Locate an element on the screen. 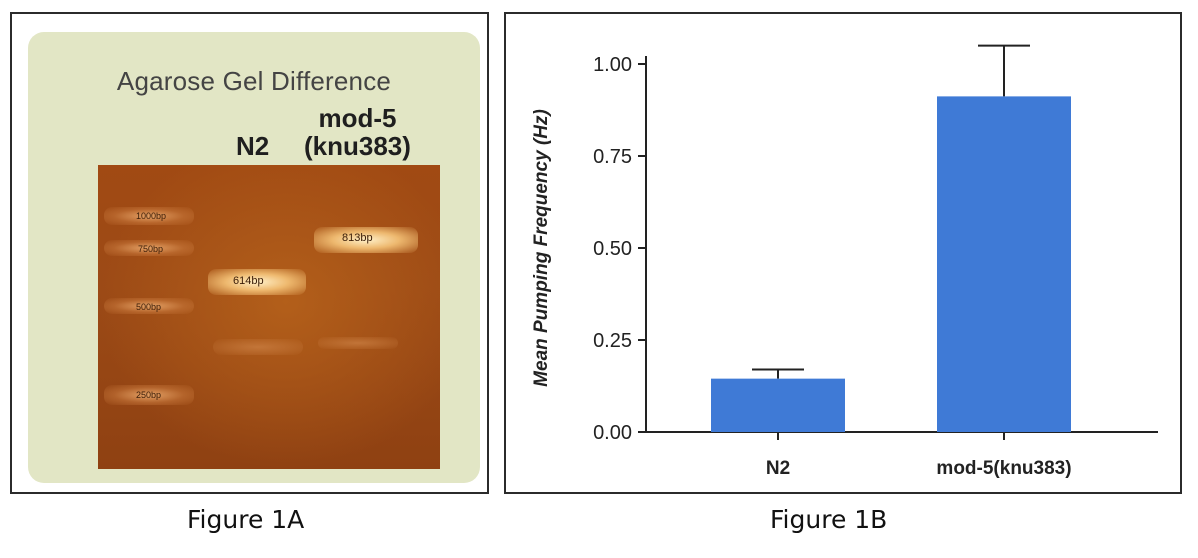  y-tick-label: 0.50 is located at coordinates (612, 249).